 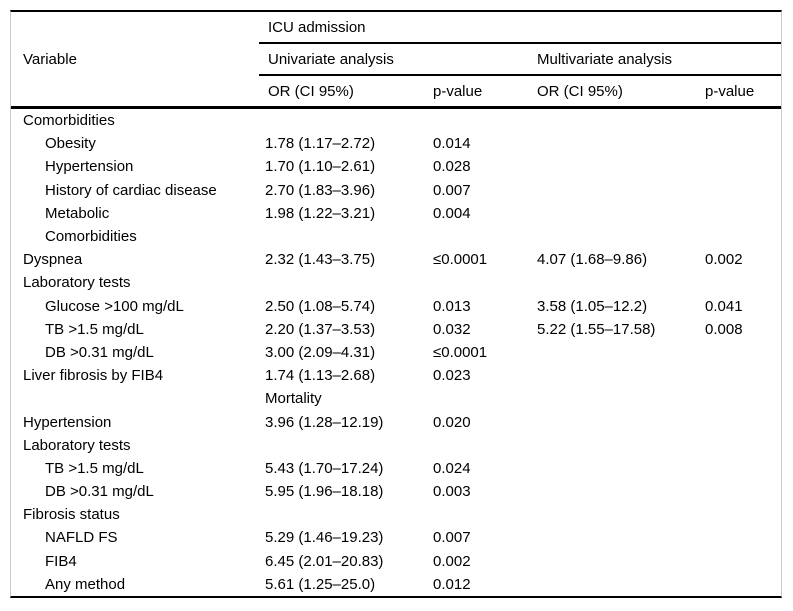 What do you see at coordinates (452, 329) in the screenshot?
I see `univariate-p-cell: 0.032` at bounding box center [452, 329].